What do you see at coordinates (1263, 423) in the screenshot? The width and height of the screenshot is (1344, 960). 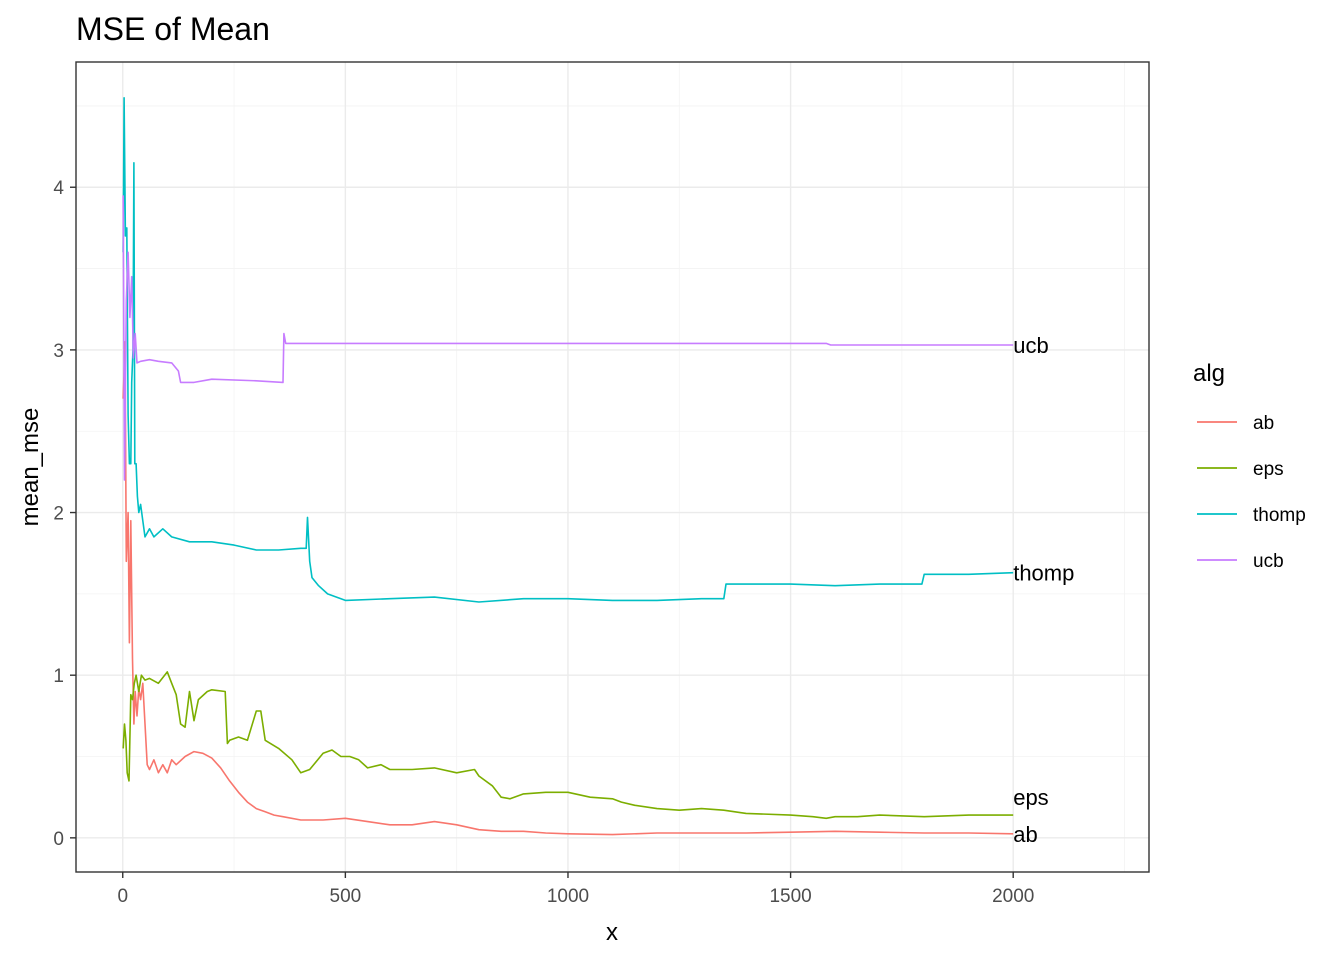 I see `legend-label-ab: ab` at bounding box center [1263, 423].